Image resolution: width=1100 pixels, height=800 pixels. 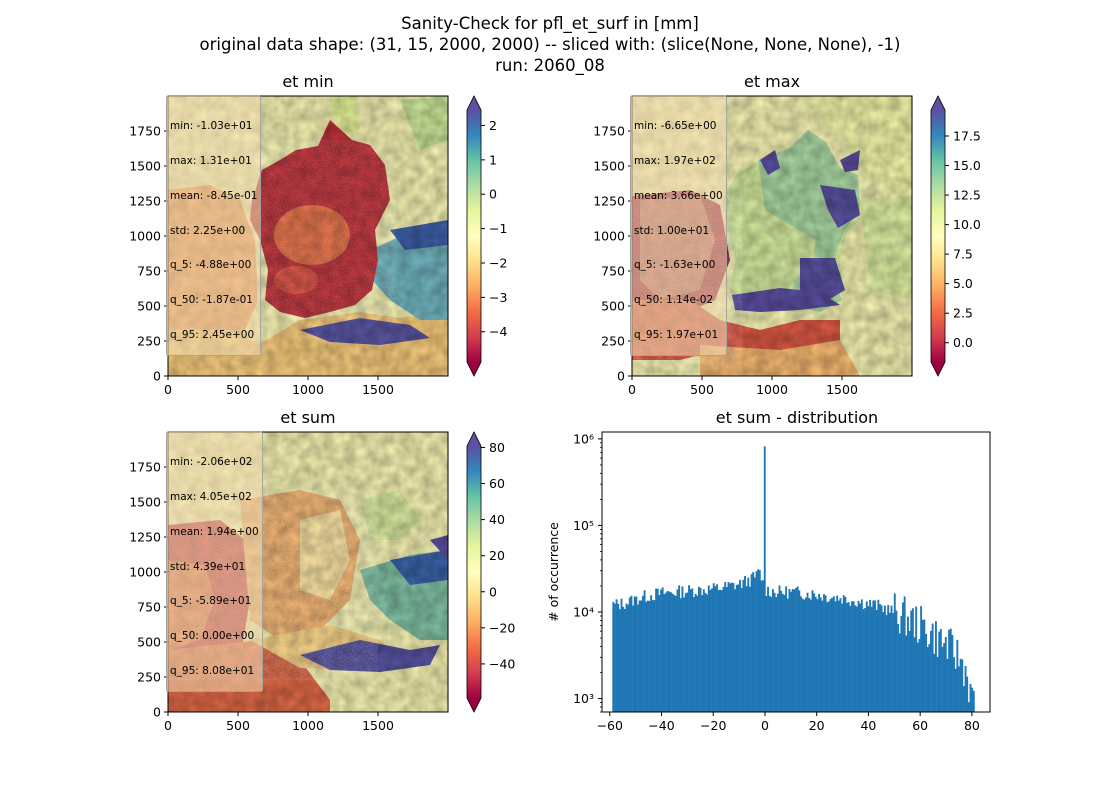 I want to click on x-tick-label: 1000, so click(x=772, y=389).